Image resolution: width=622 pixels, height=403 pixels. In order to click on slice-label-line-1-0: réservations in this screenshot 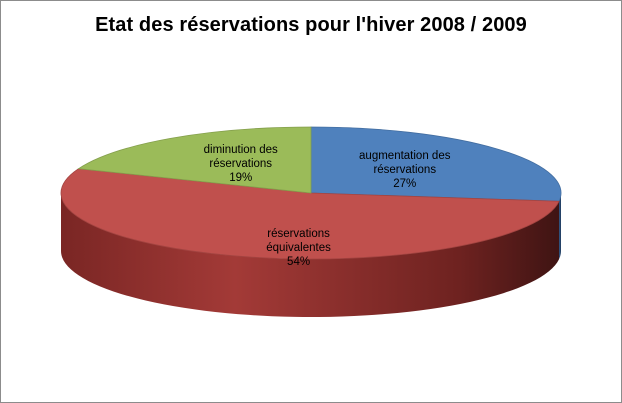, I will do `click(298, 234)`.